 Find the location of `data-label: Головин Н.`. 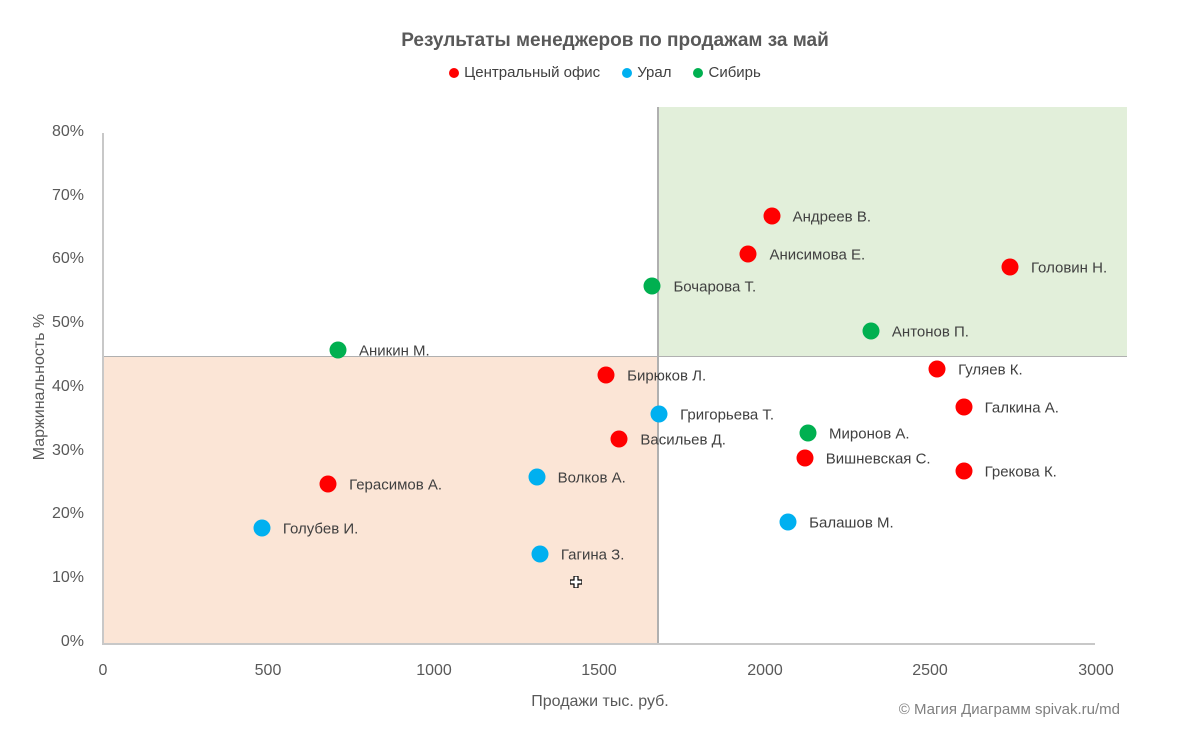

data-label: Головин Н. is located at coordinates (1069, 268).